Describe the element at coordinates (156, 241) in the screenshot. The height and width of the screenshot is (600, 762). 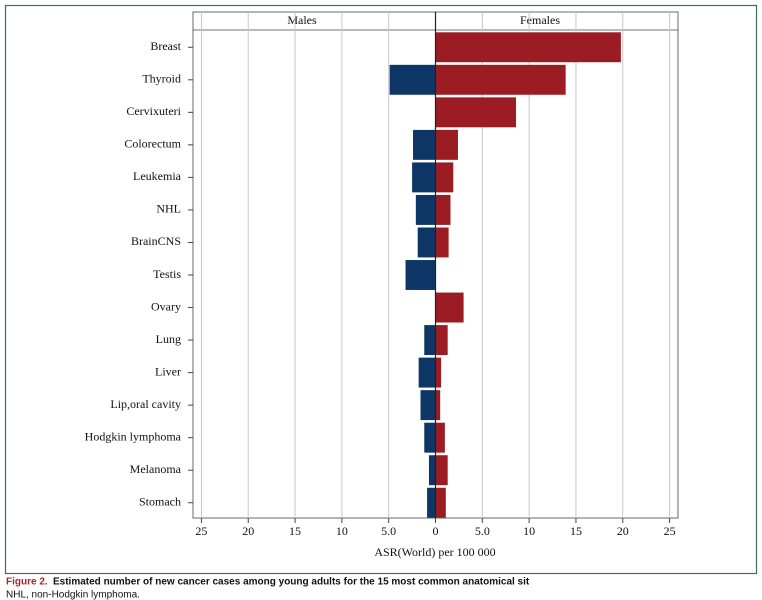
I see `y-tick-label: BrainCNS` at that location.